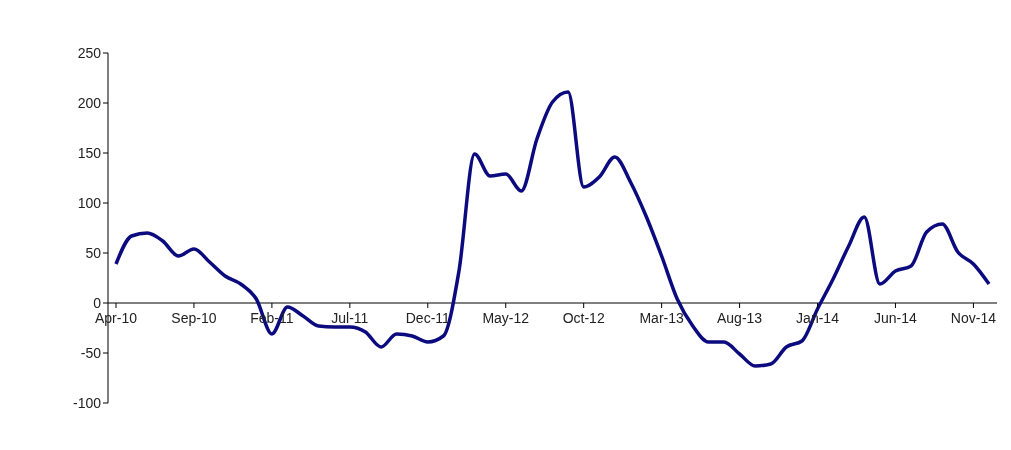 Image resolution: width=1011 pixels, height=450 pixels. What do you see at coordinates (97, 302) in the screenshot?
I see `y-tick-label: 0` at bounding box center [97, 302].